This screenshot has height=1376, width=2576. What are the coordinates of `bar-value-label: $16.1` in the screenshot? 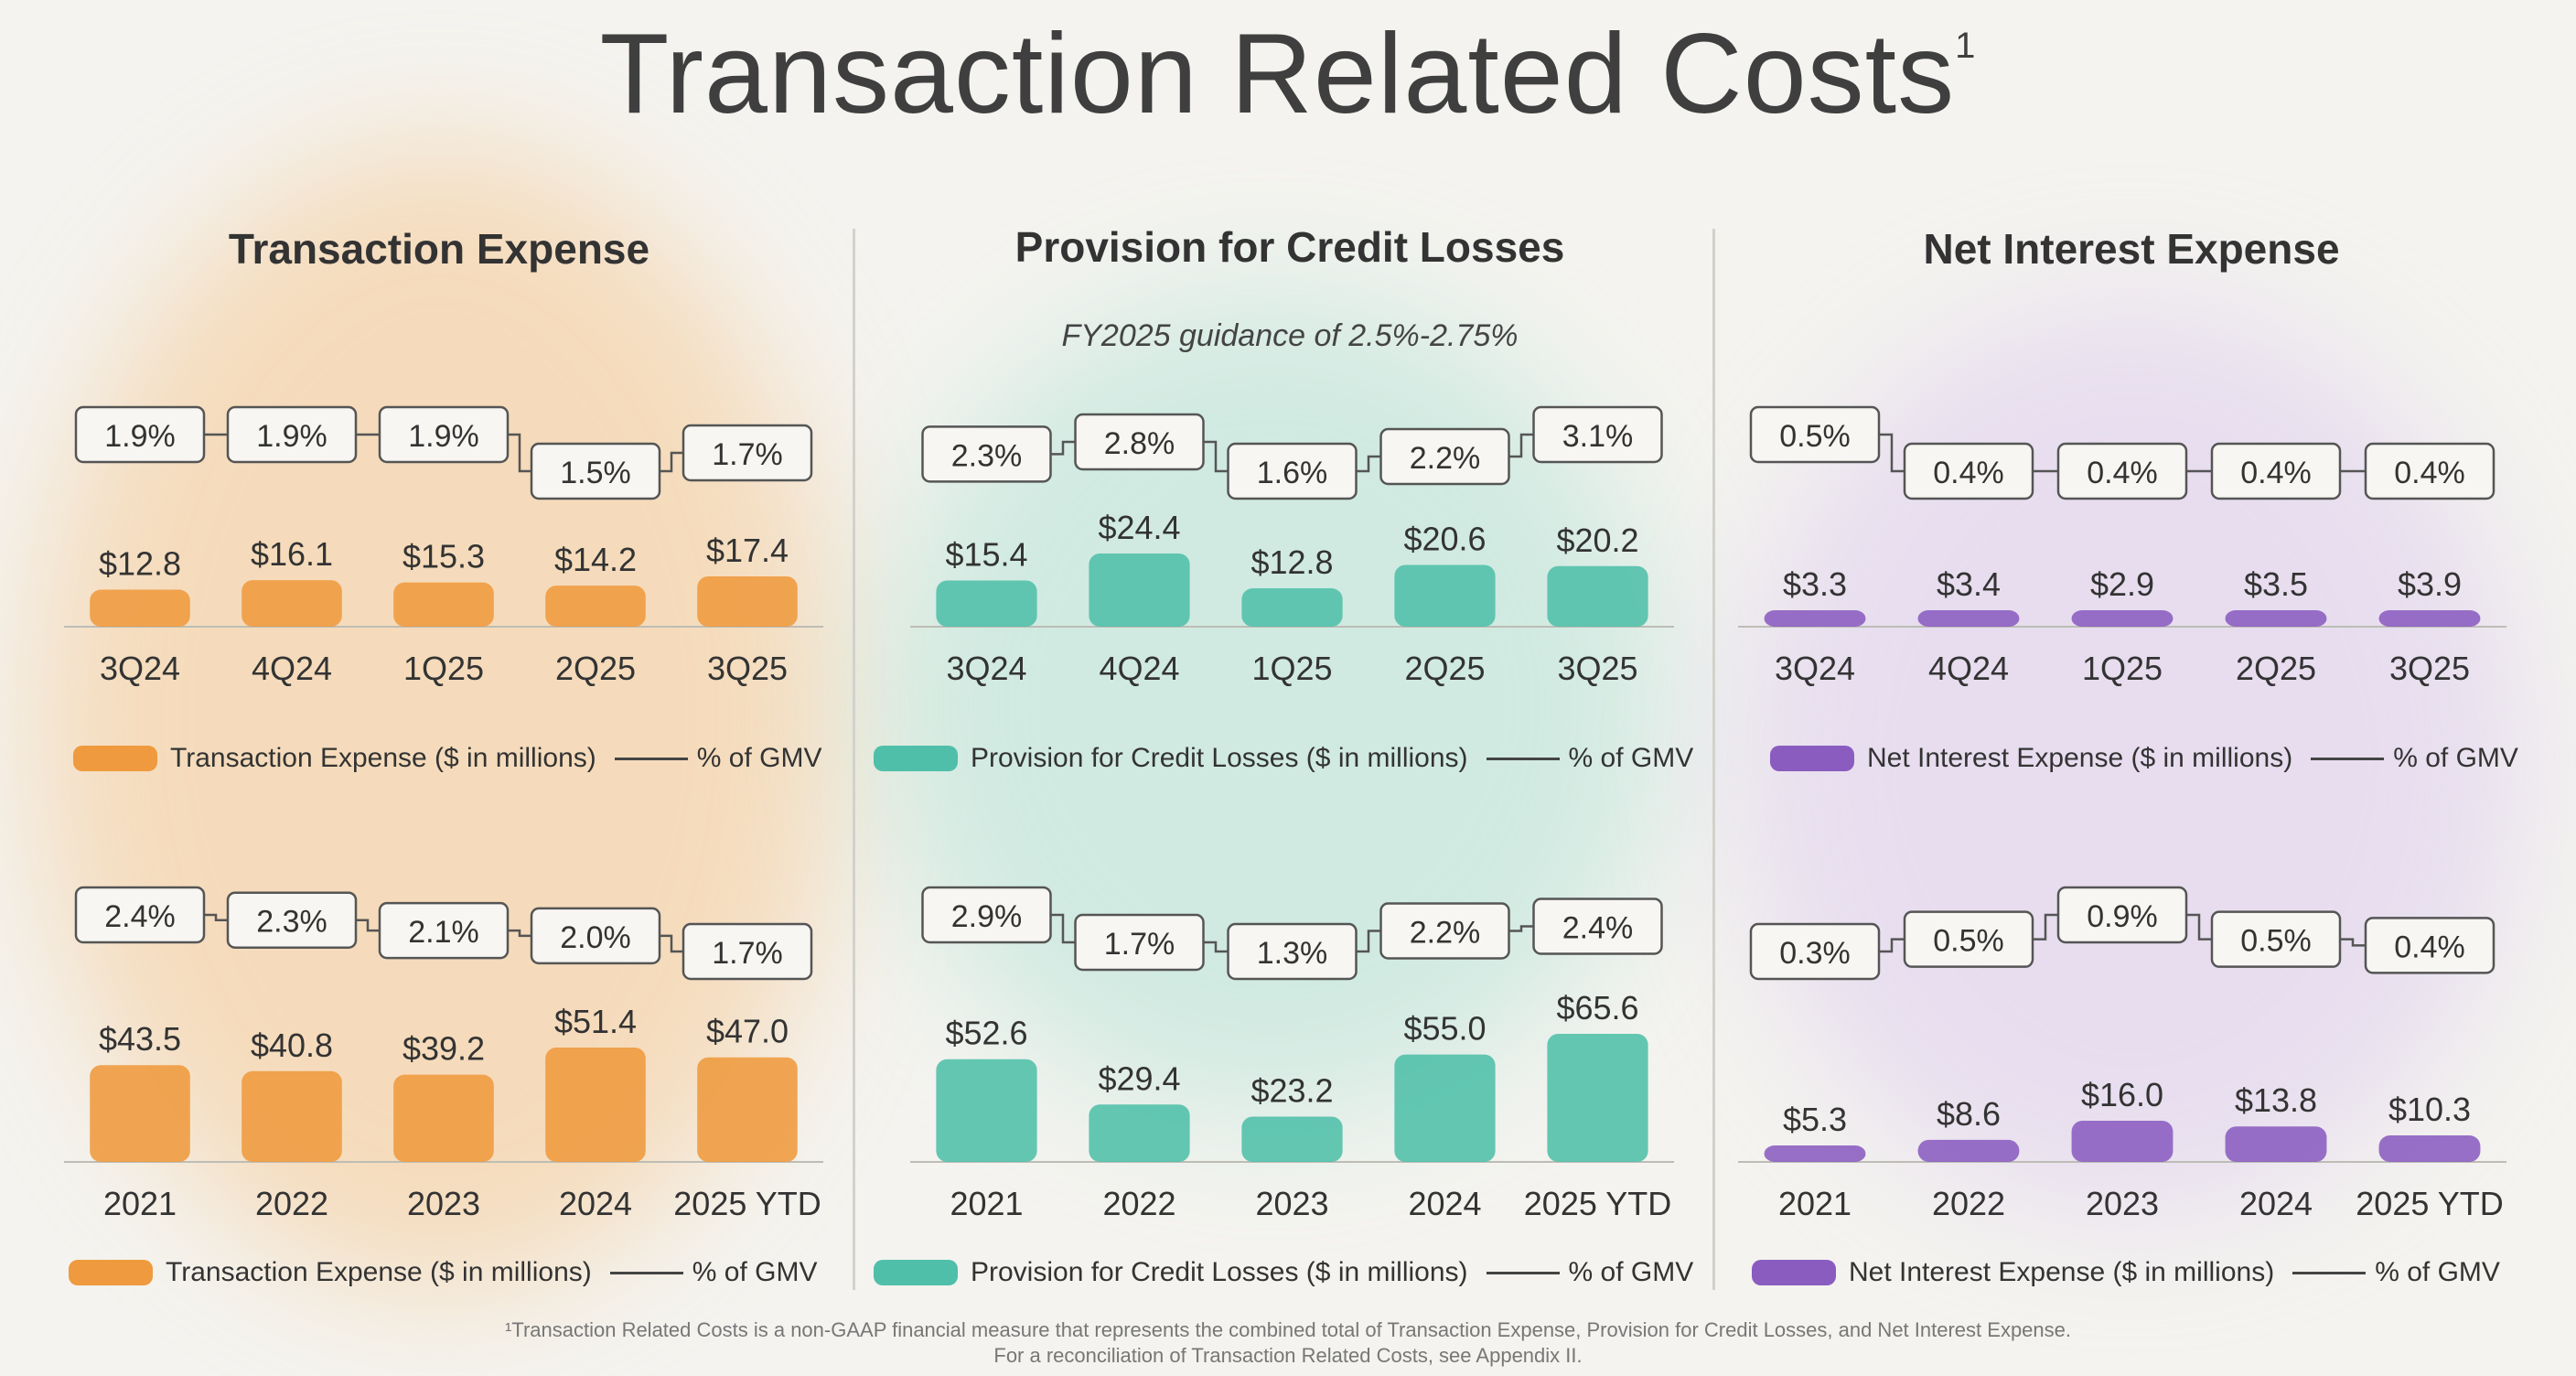 It's located at (292, 554).